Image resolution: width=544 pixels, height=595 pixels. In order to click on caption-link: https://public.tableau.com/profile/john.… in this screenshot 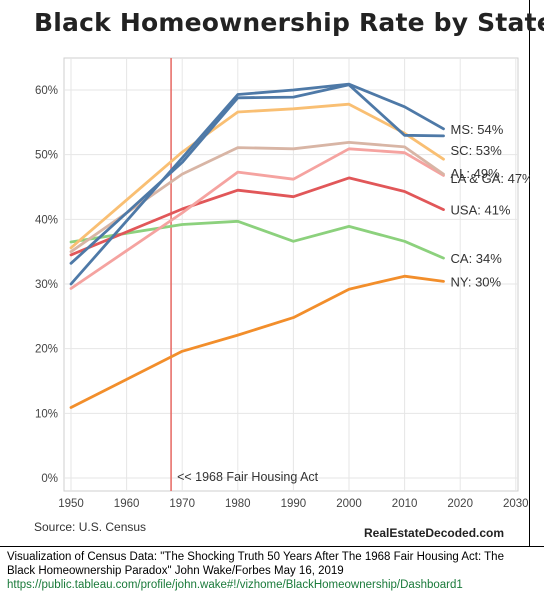, I will do `click(235, 585)`.